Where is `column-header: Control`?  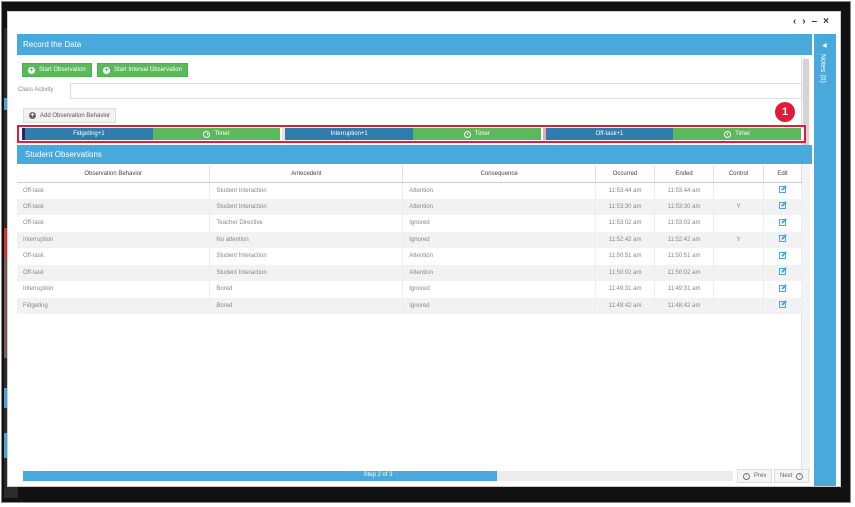 column-header: Control is located at coordinates (738, 174).